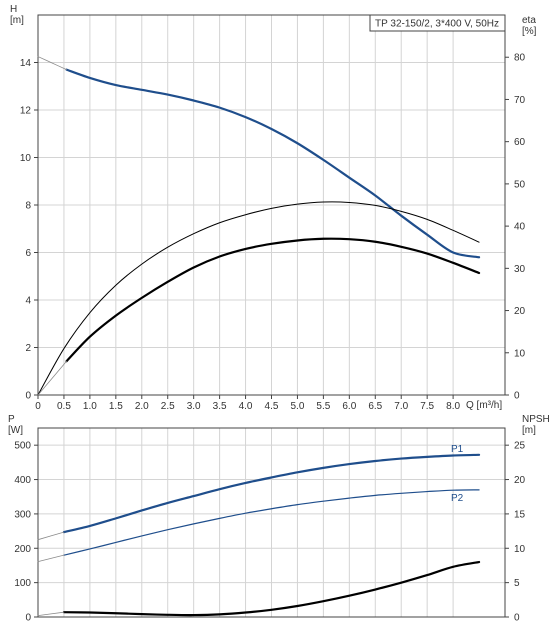  Describe the element at coordinates (168, 406) in the screenshot. I see `top-x-tick-label: 2.5` at that location.